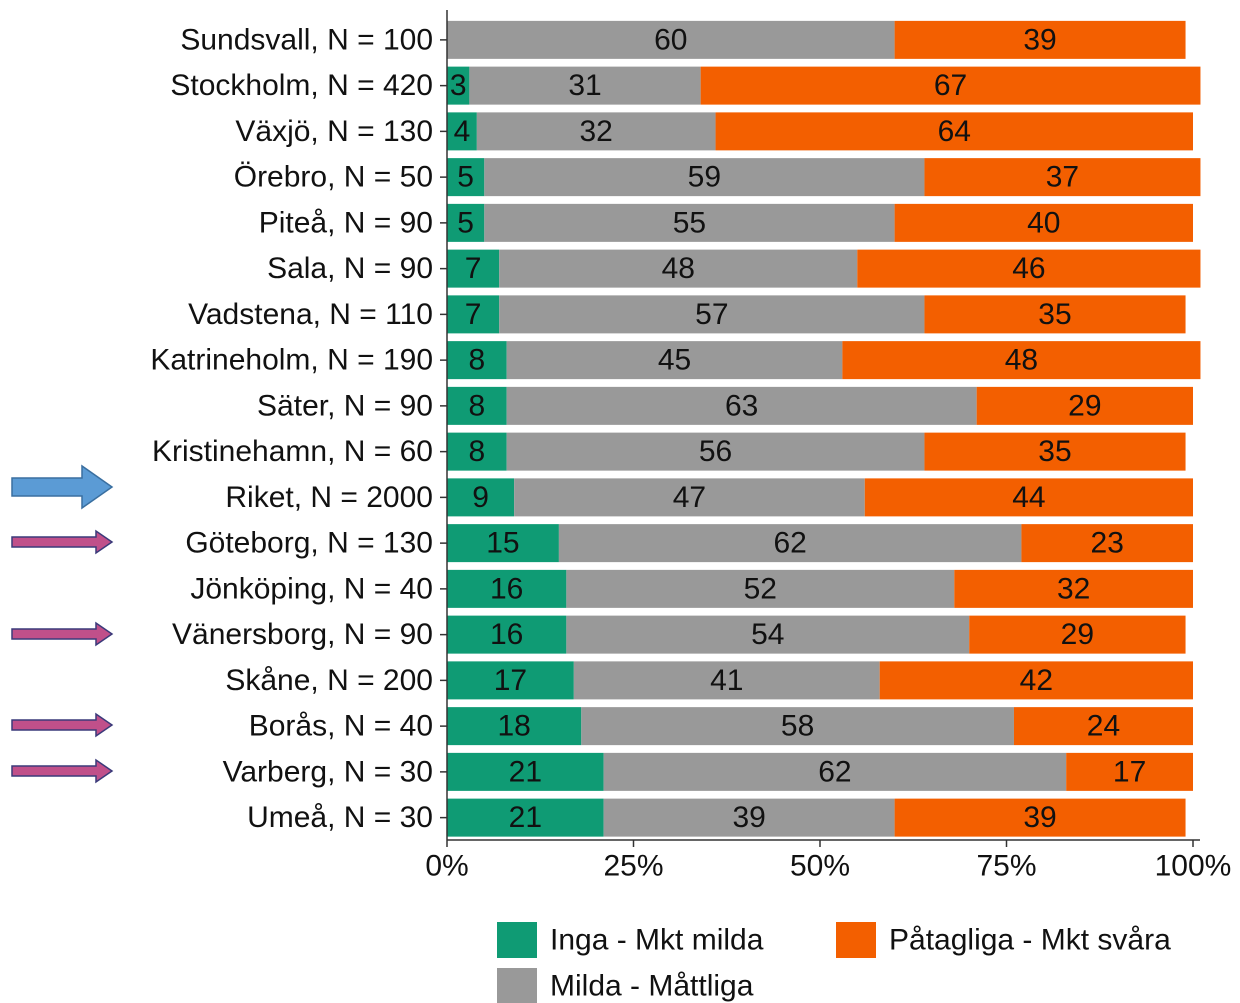  What do you see at coordinates (633, 866) in the screenshot?
I see `x-tick-label: 25%` at bounding box center [633, 866].